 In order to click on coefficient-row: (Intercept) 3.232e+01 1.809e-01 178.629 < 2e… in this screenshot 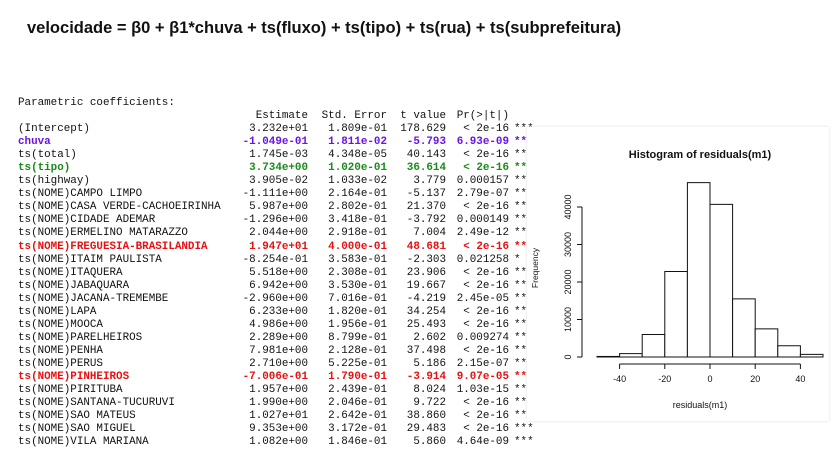, I will do `click(280, 129)`.